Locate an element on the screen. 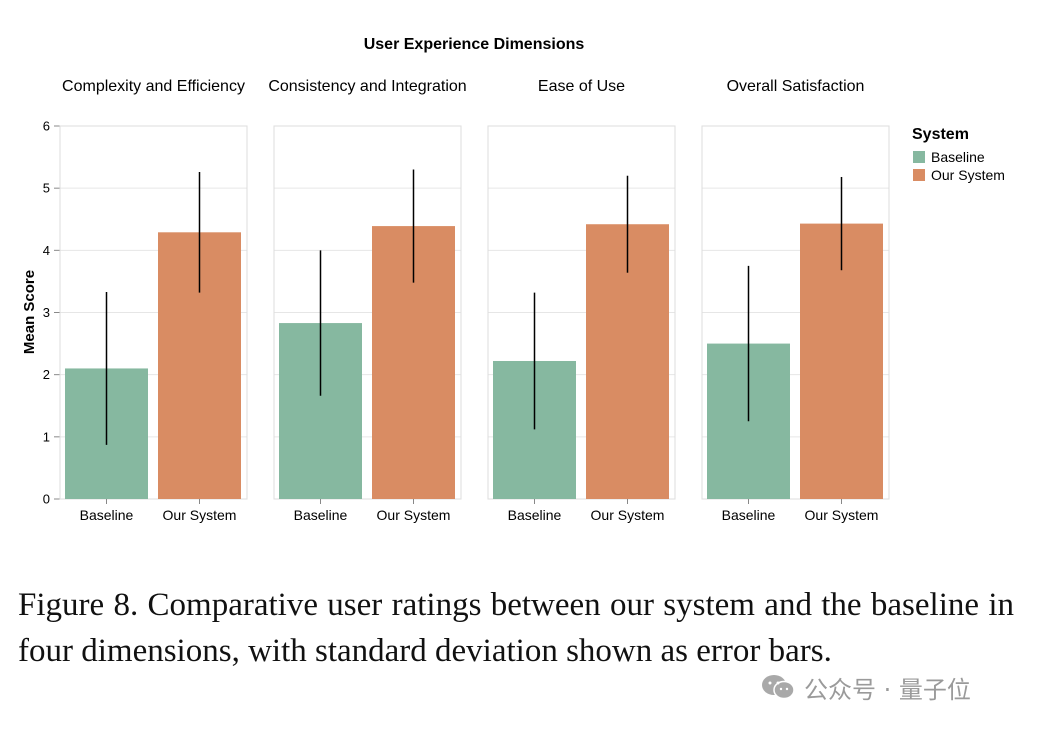 The image size is (1044, 730). facet-title: Complexity and Efficiency is located at coordinates (153, 86).